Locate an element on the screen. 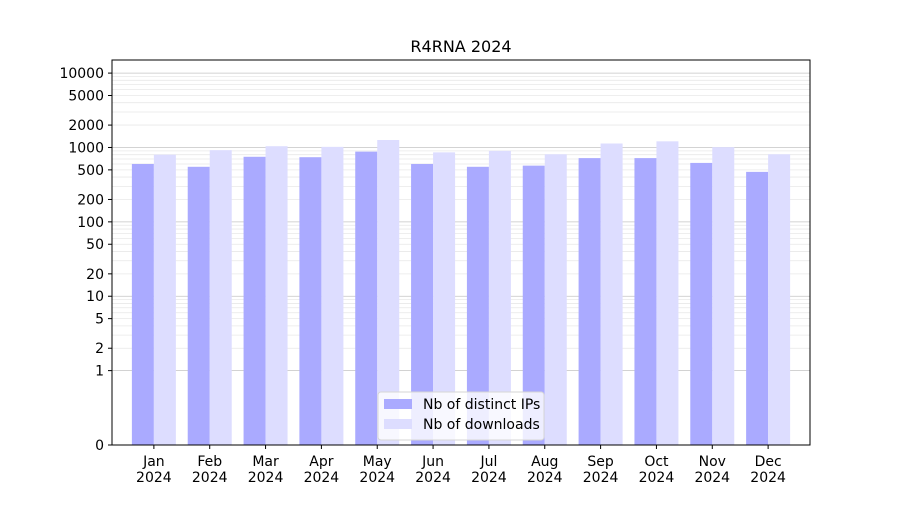  y-tick-label: 2 is located at coordinates (99, 349).